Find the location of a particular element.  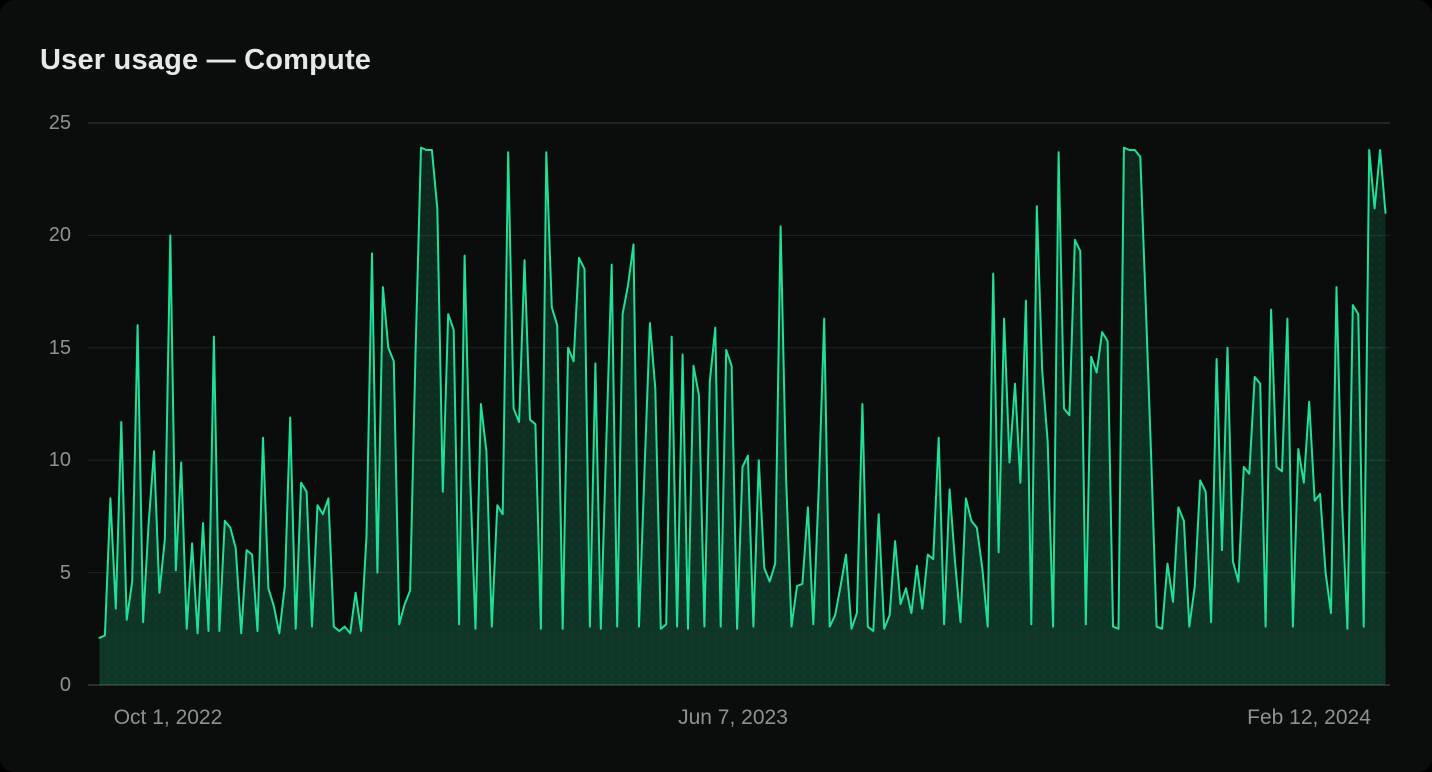

y-axis-label-0: 0 is located at coordinates (65, 685).